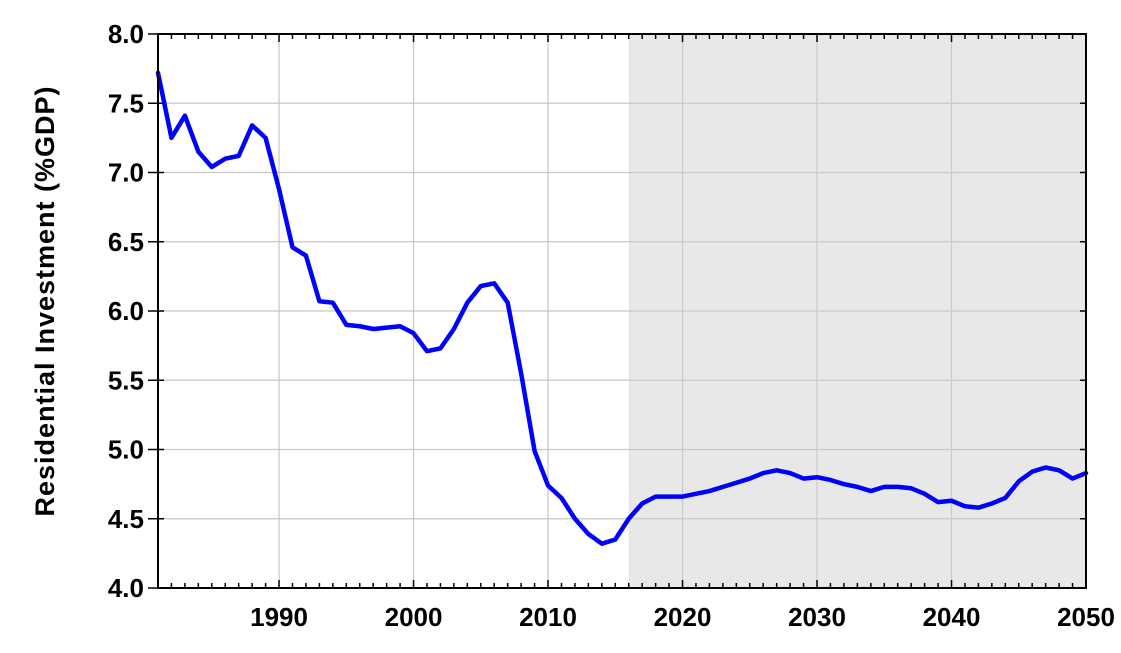 The height and width of the screenshot is (653, 1121). What do you see at coordinates (952, 617) in the screenshot?
I see `x-tick-label: 2040` at bounding box center [952, 617].